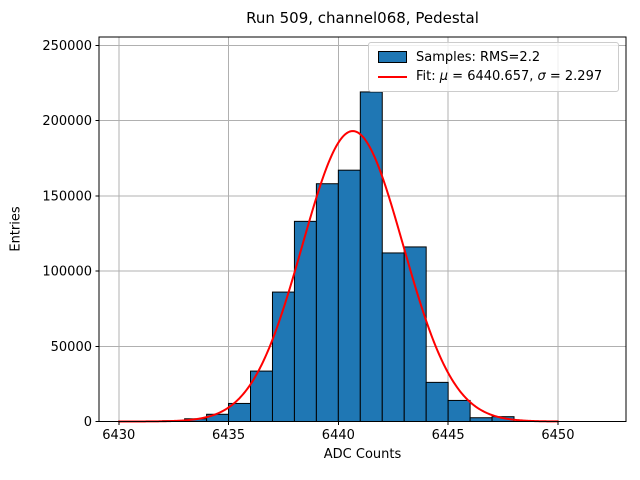  Describe the element at coordinates (67, 196) in the screenshot. I see `y-tick-label: 150000` at that location.